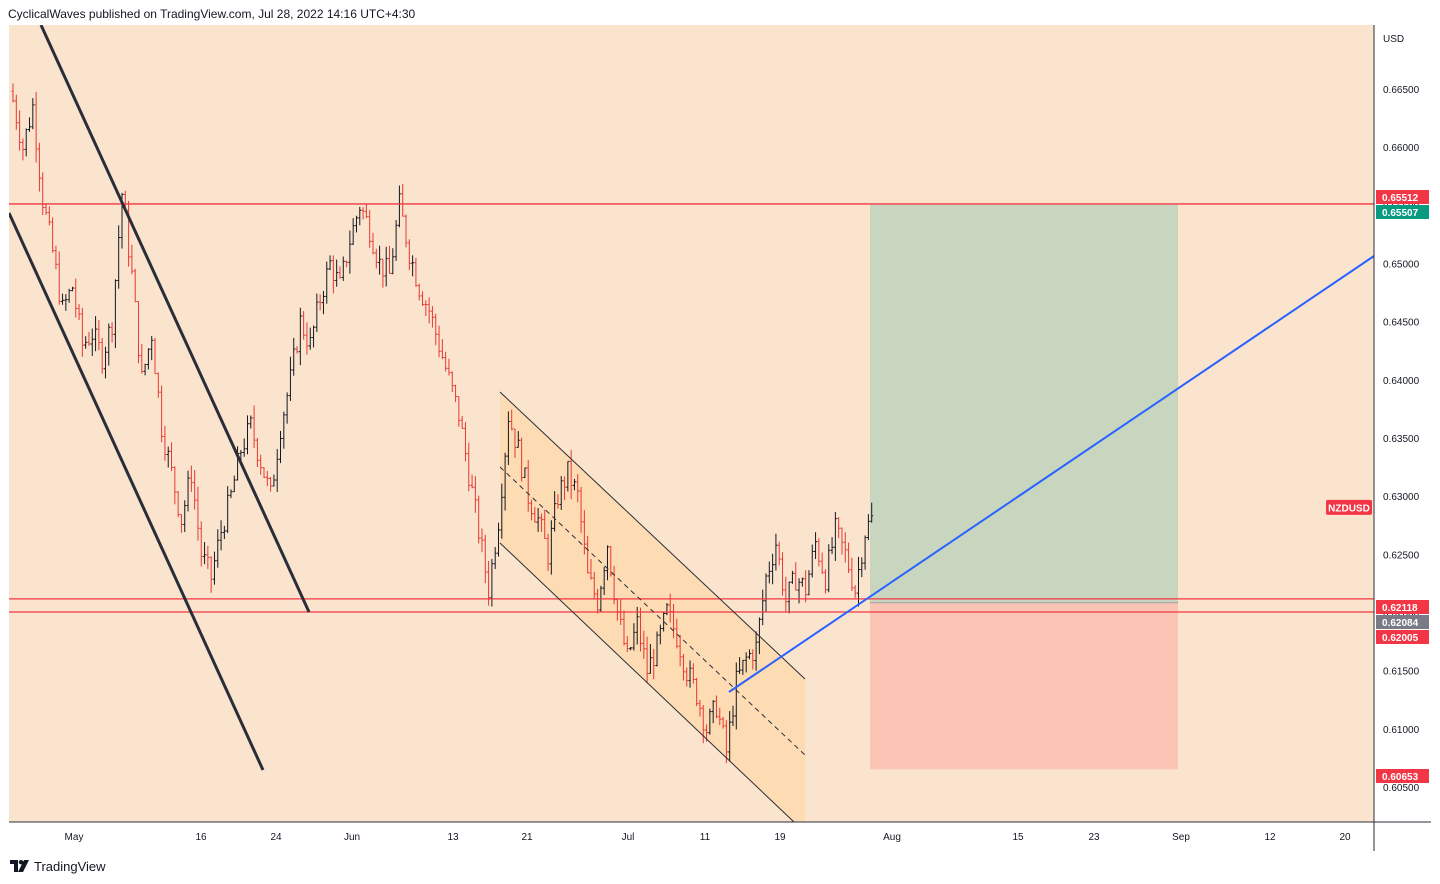  Describe the element at coordinates (1393, 39) in the screenshot. I see `currency-label: USD` at that location.